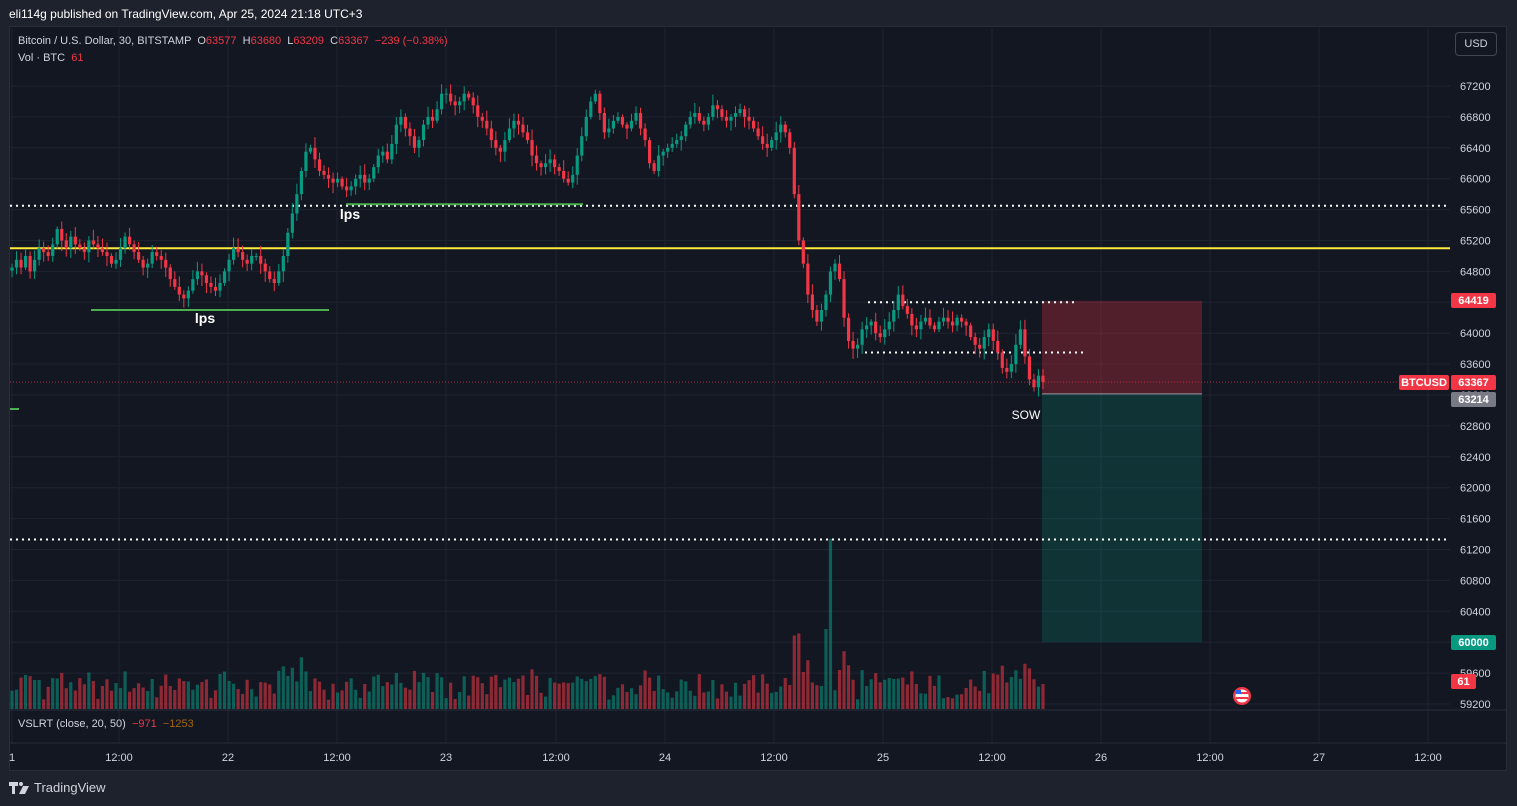  Describe the element at coordinates (57, 787) in the screenshot. I see `footer-brand: TradingView` at that location.